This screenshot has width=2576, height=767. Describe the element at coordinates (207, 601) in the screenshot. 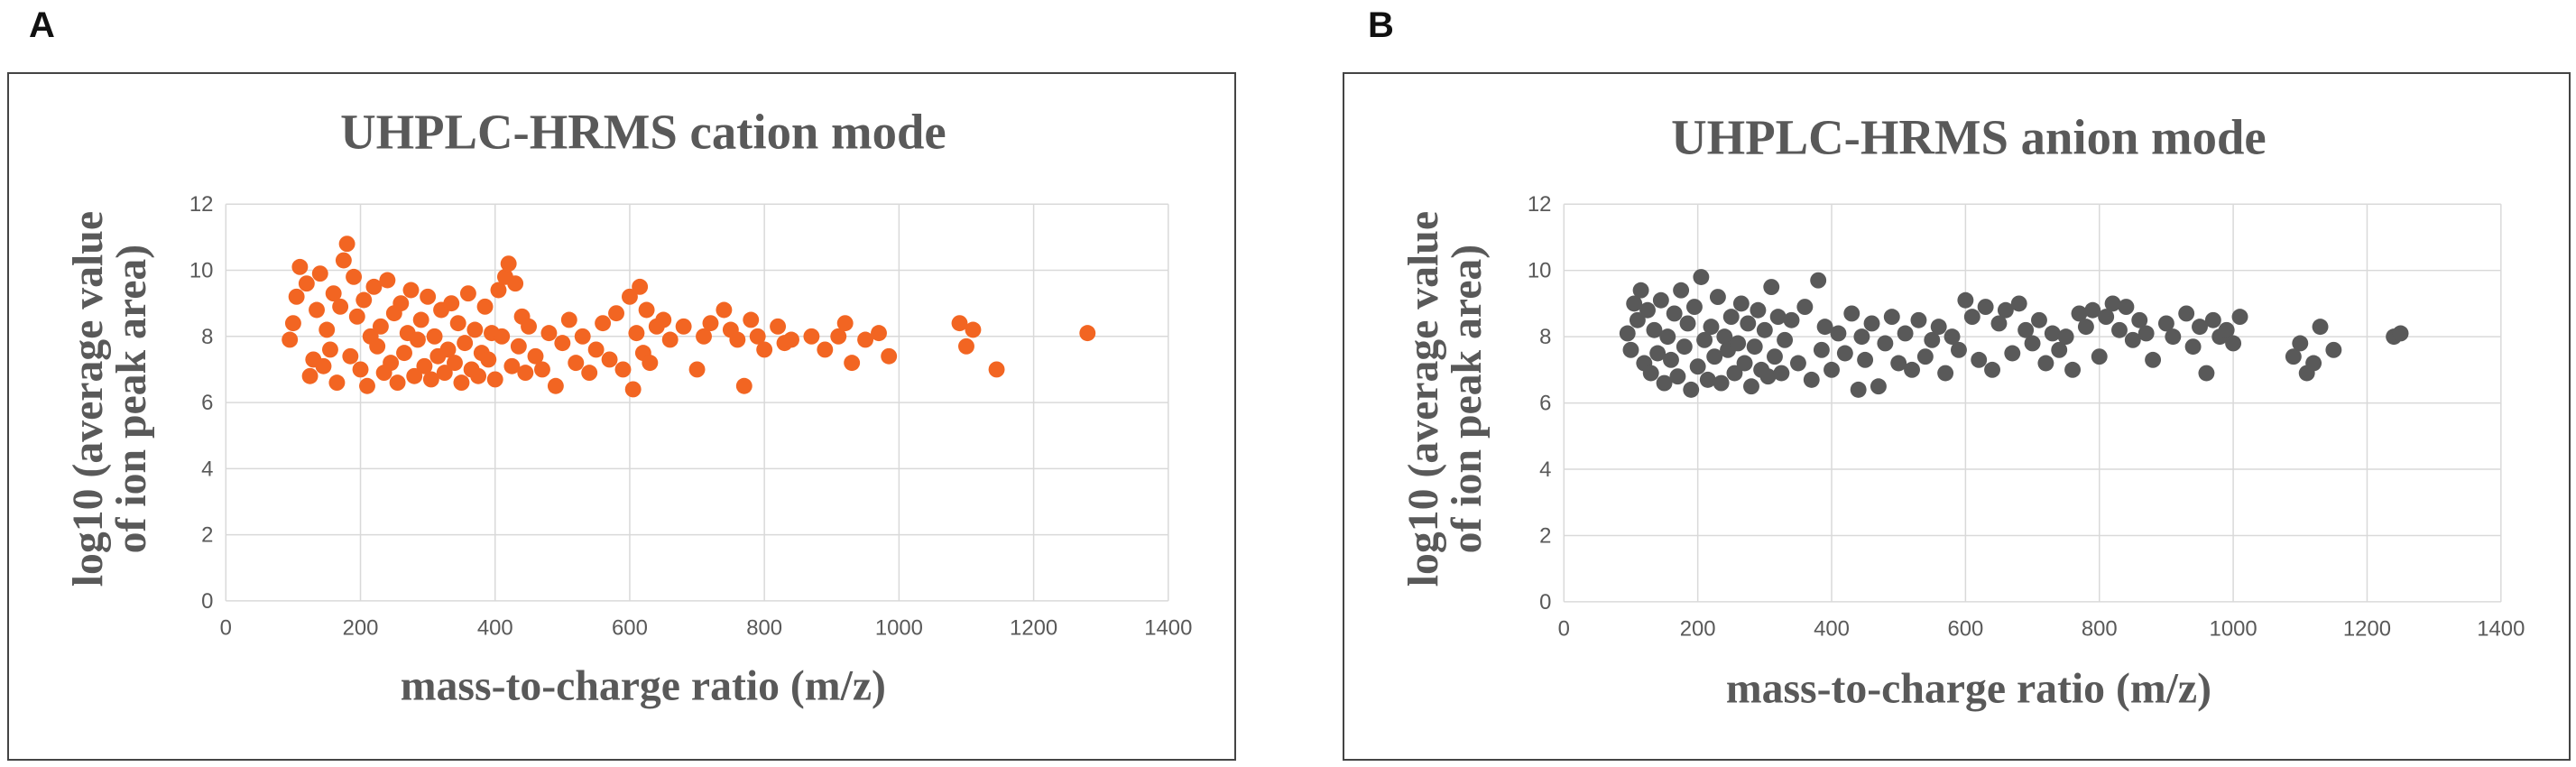

I see `y-tick-label: 0` at that location.